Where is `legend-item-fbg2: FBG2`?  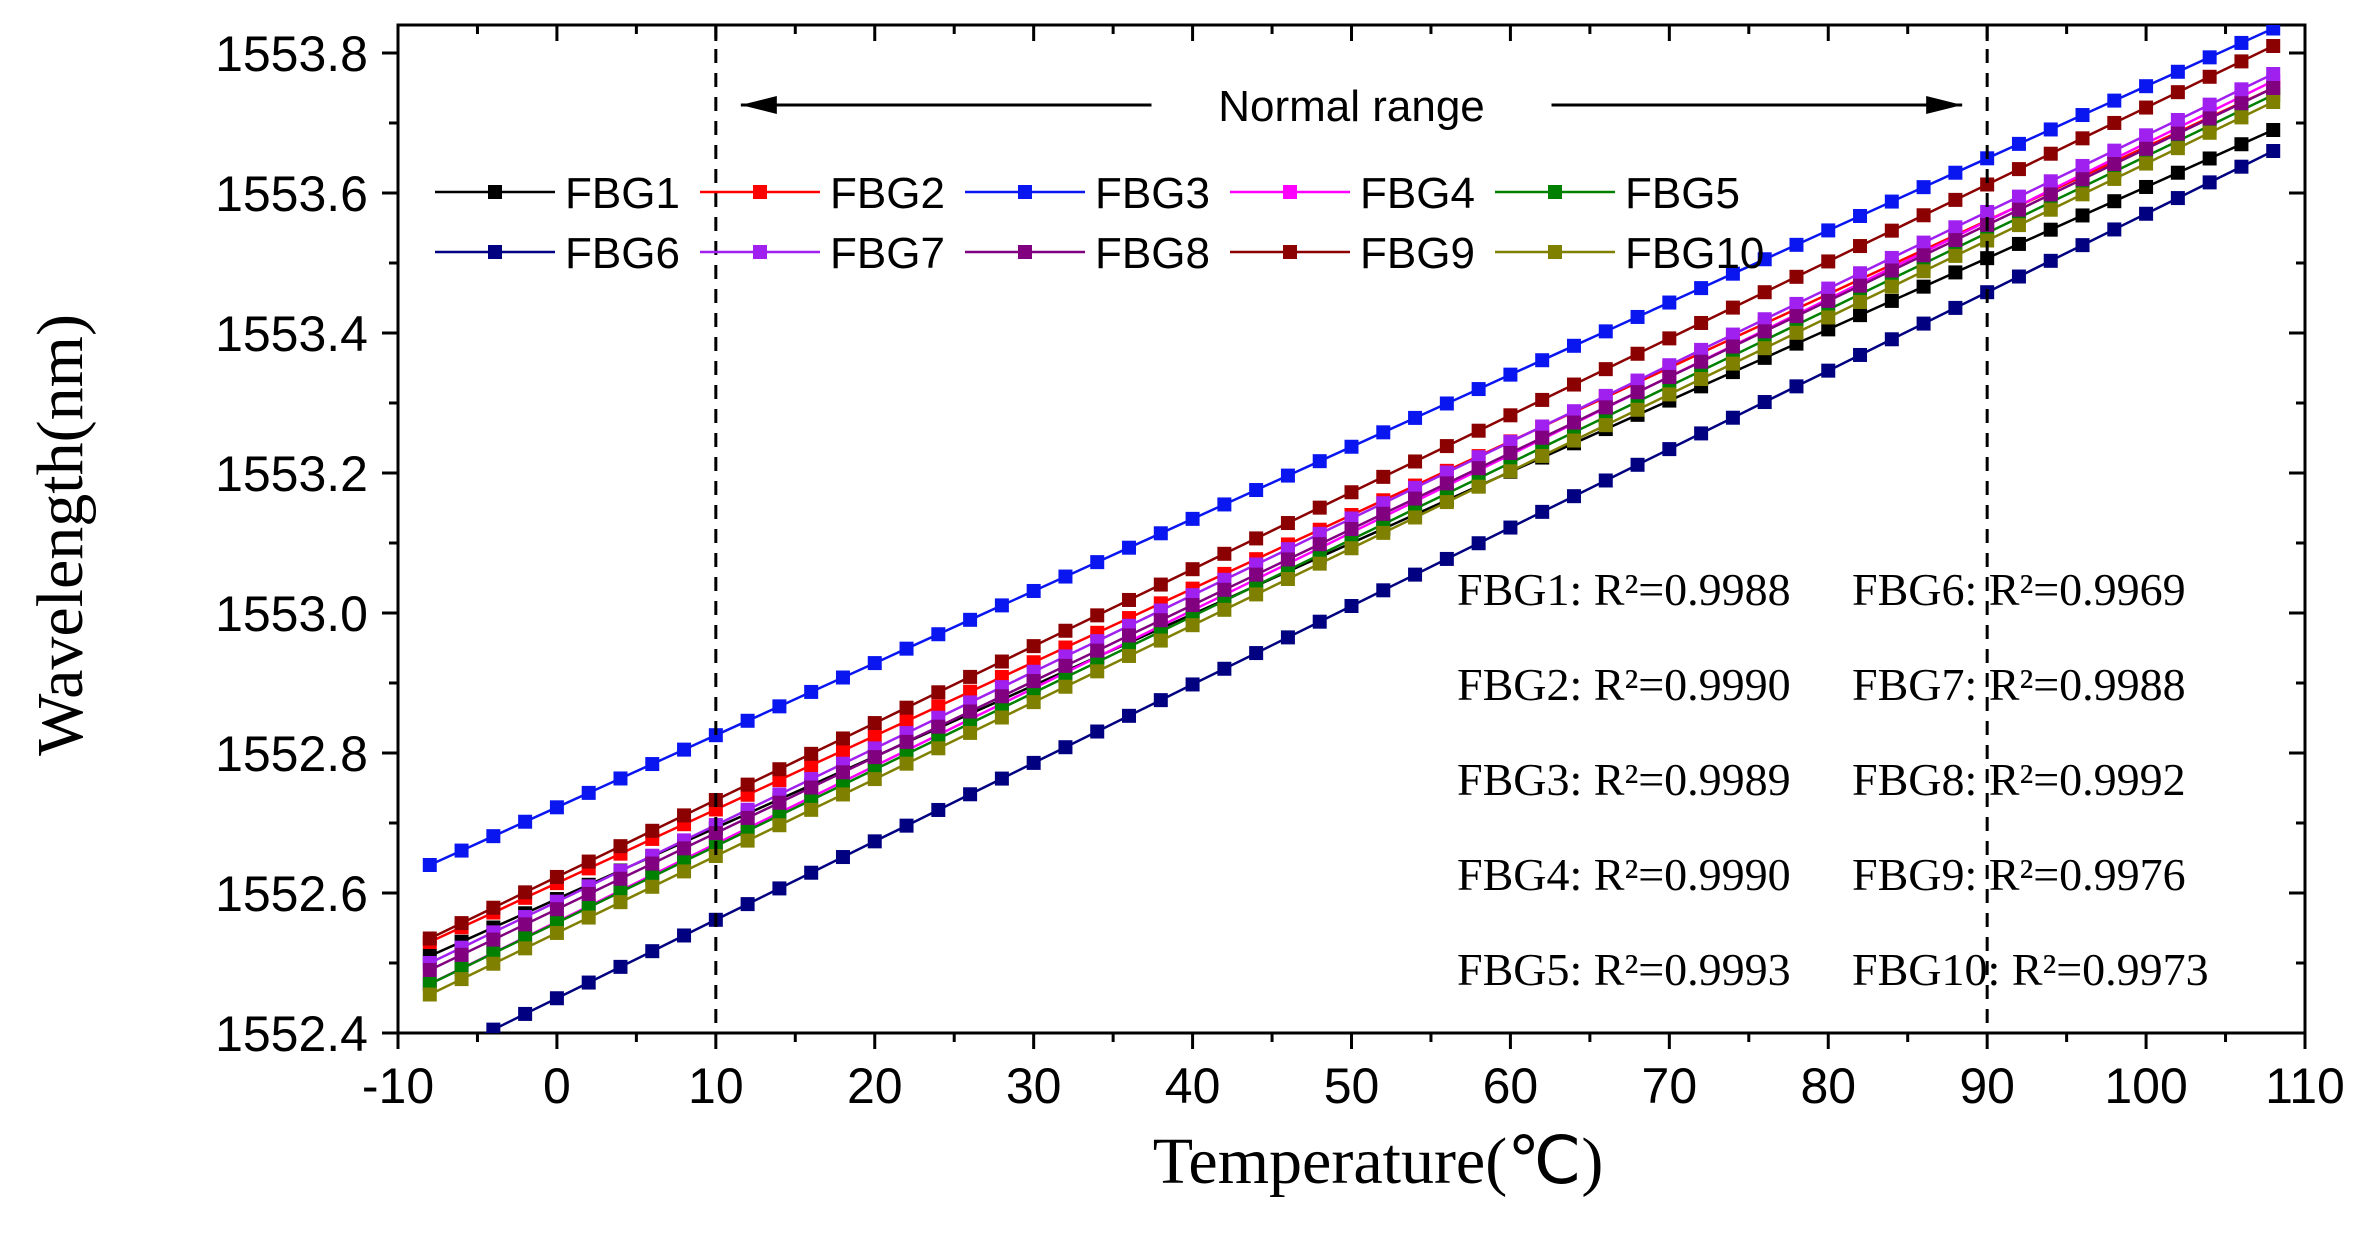
legend-item-fbg2: FBG2 is located at coordinates (822, 193).